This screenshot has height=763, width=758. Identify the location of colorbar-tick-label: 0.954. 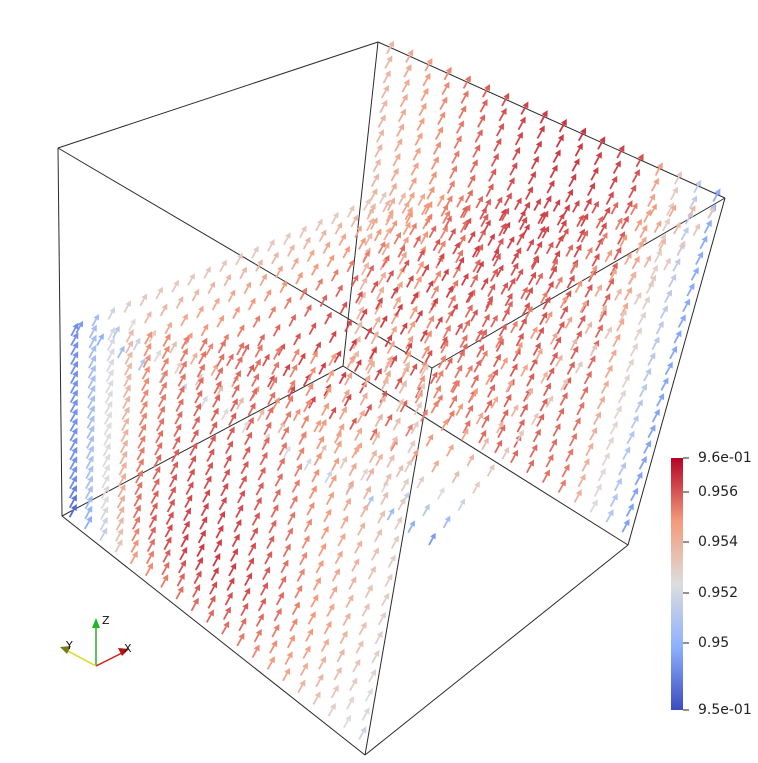
(718, 542).